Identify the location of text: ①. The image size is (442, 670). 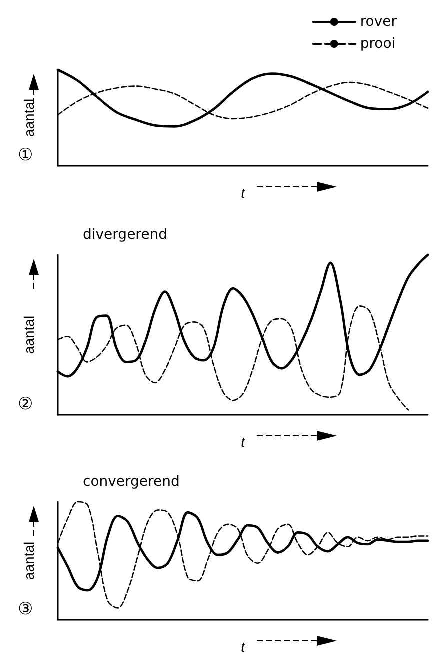
(26, 156).